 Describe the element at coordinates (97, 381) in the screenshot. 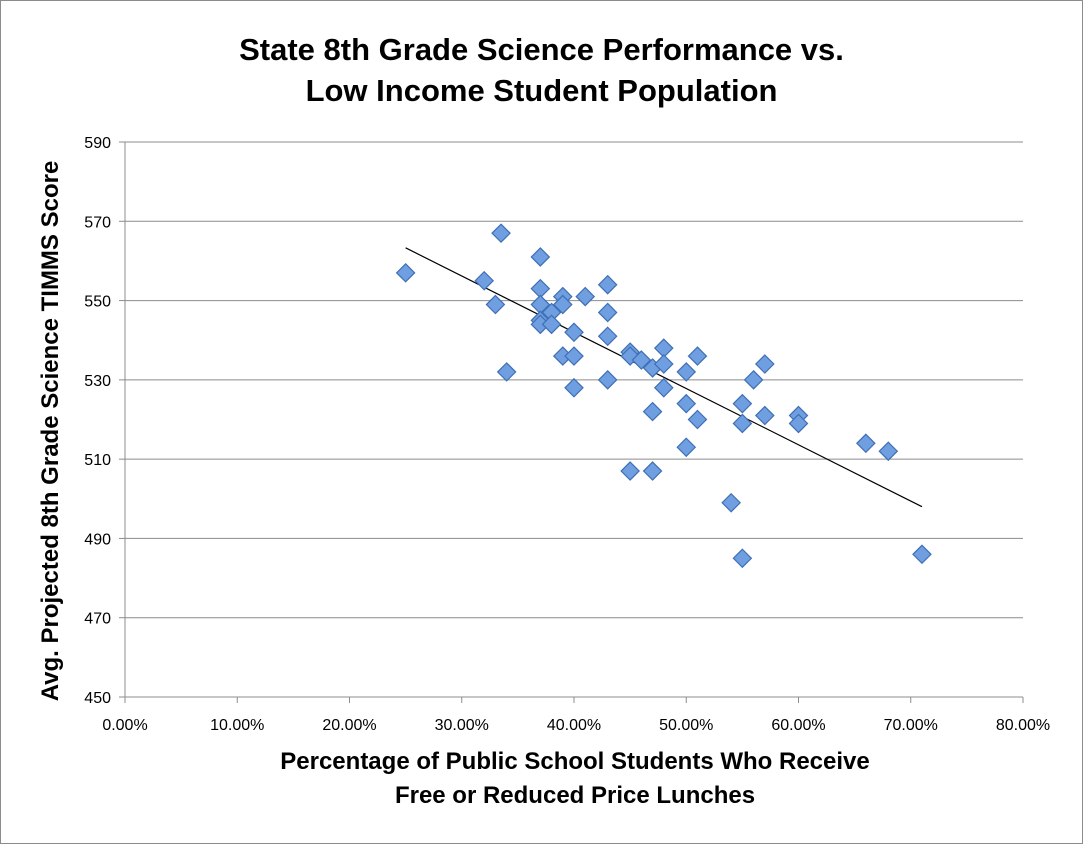

I see `y-tick-label: 530` at that location.